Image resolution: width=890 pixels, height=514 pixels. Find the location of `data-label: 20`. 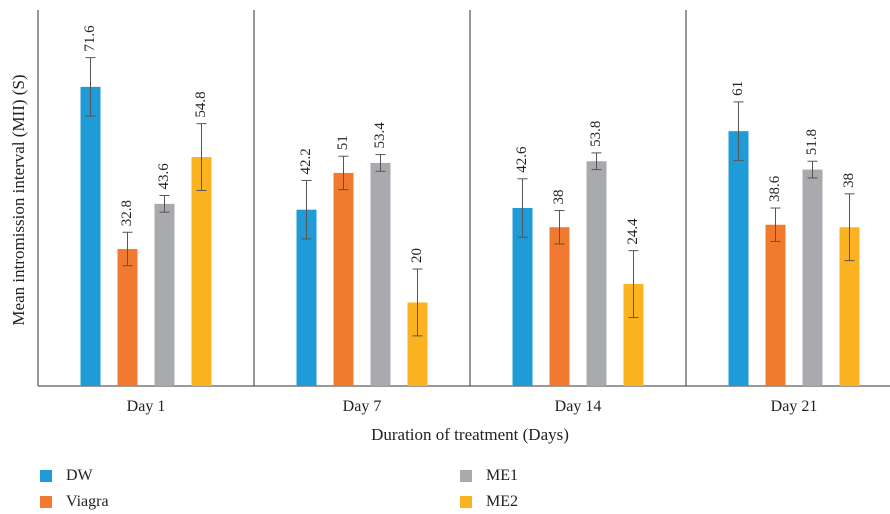

data-label: 20 is located at coordinates (417, 255).